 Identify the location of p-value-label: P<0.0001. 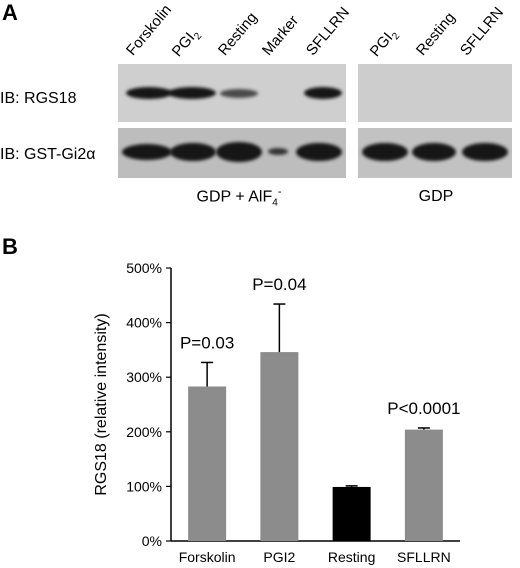
(423, 408).